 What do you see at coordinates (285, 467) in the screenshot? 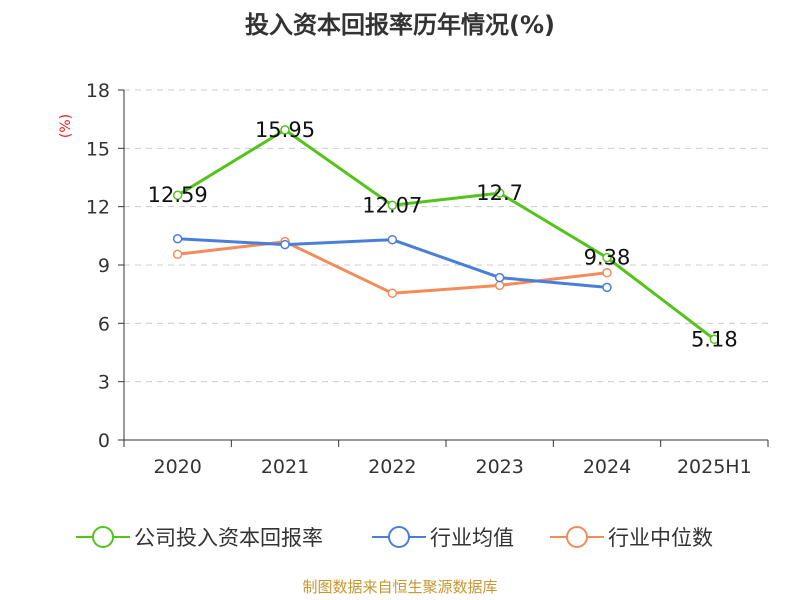
I see `x-tick-label: 2021` at bounding box center [285, 467].